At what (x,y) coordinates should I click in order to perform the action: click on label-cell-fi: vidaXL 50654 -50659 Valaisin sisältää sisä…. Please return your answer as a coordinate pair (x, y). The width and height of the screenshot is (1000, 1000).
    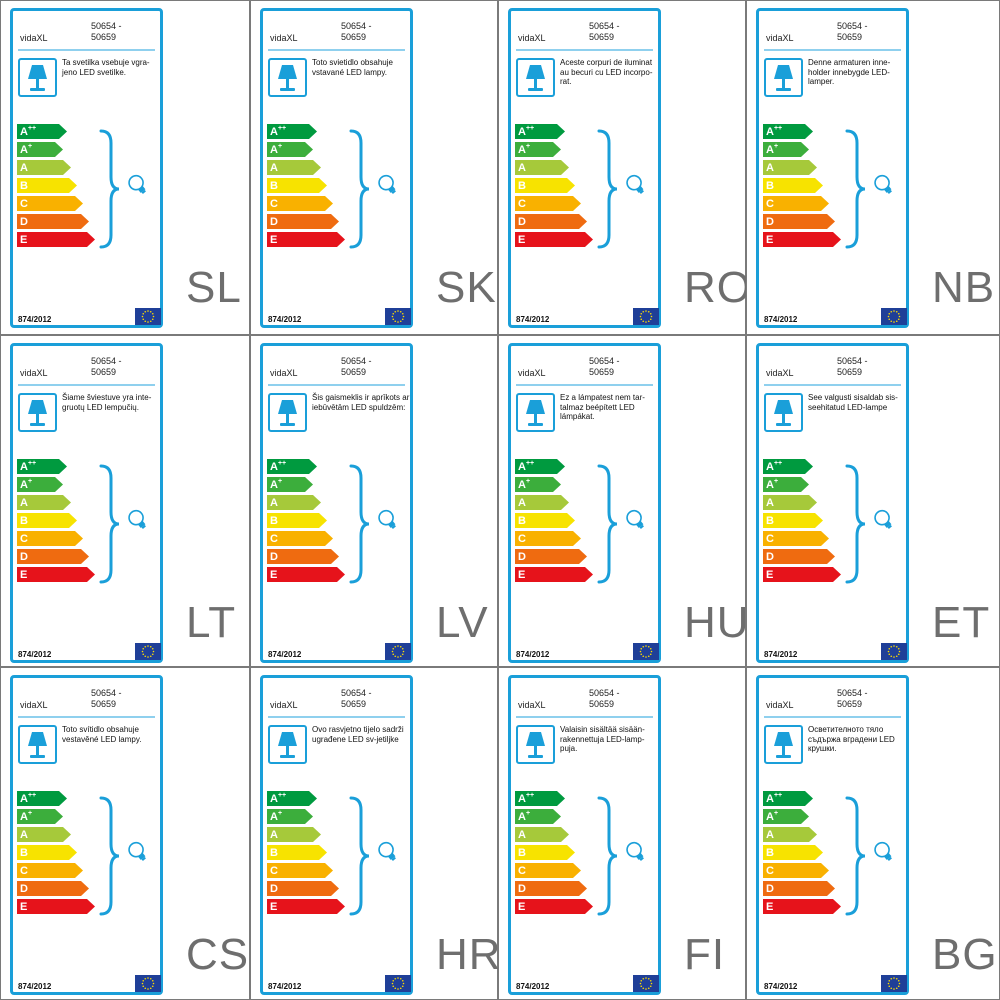
    Looking at the image, I should click on (622, 833).